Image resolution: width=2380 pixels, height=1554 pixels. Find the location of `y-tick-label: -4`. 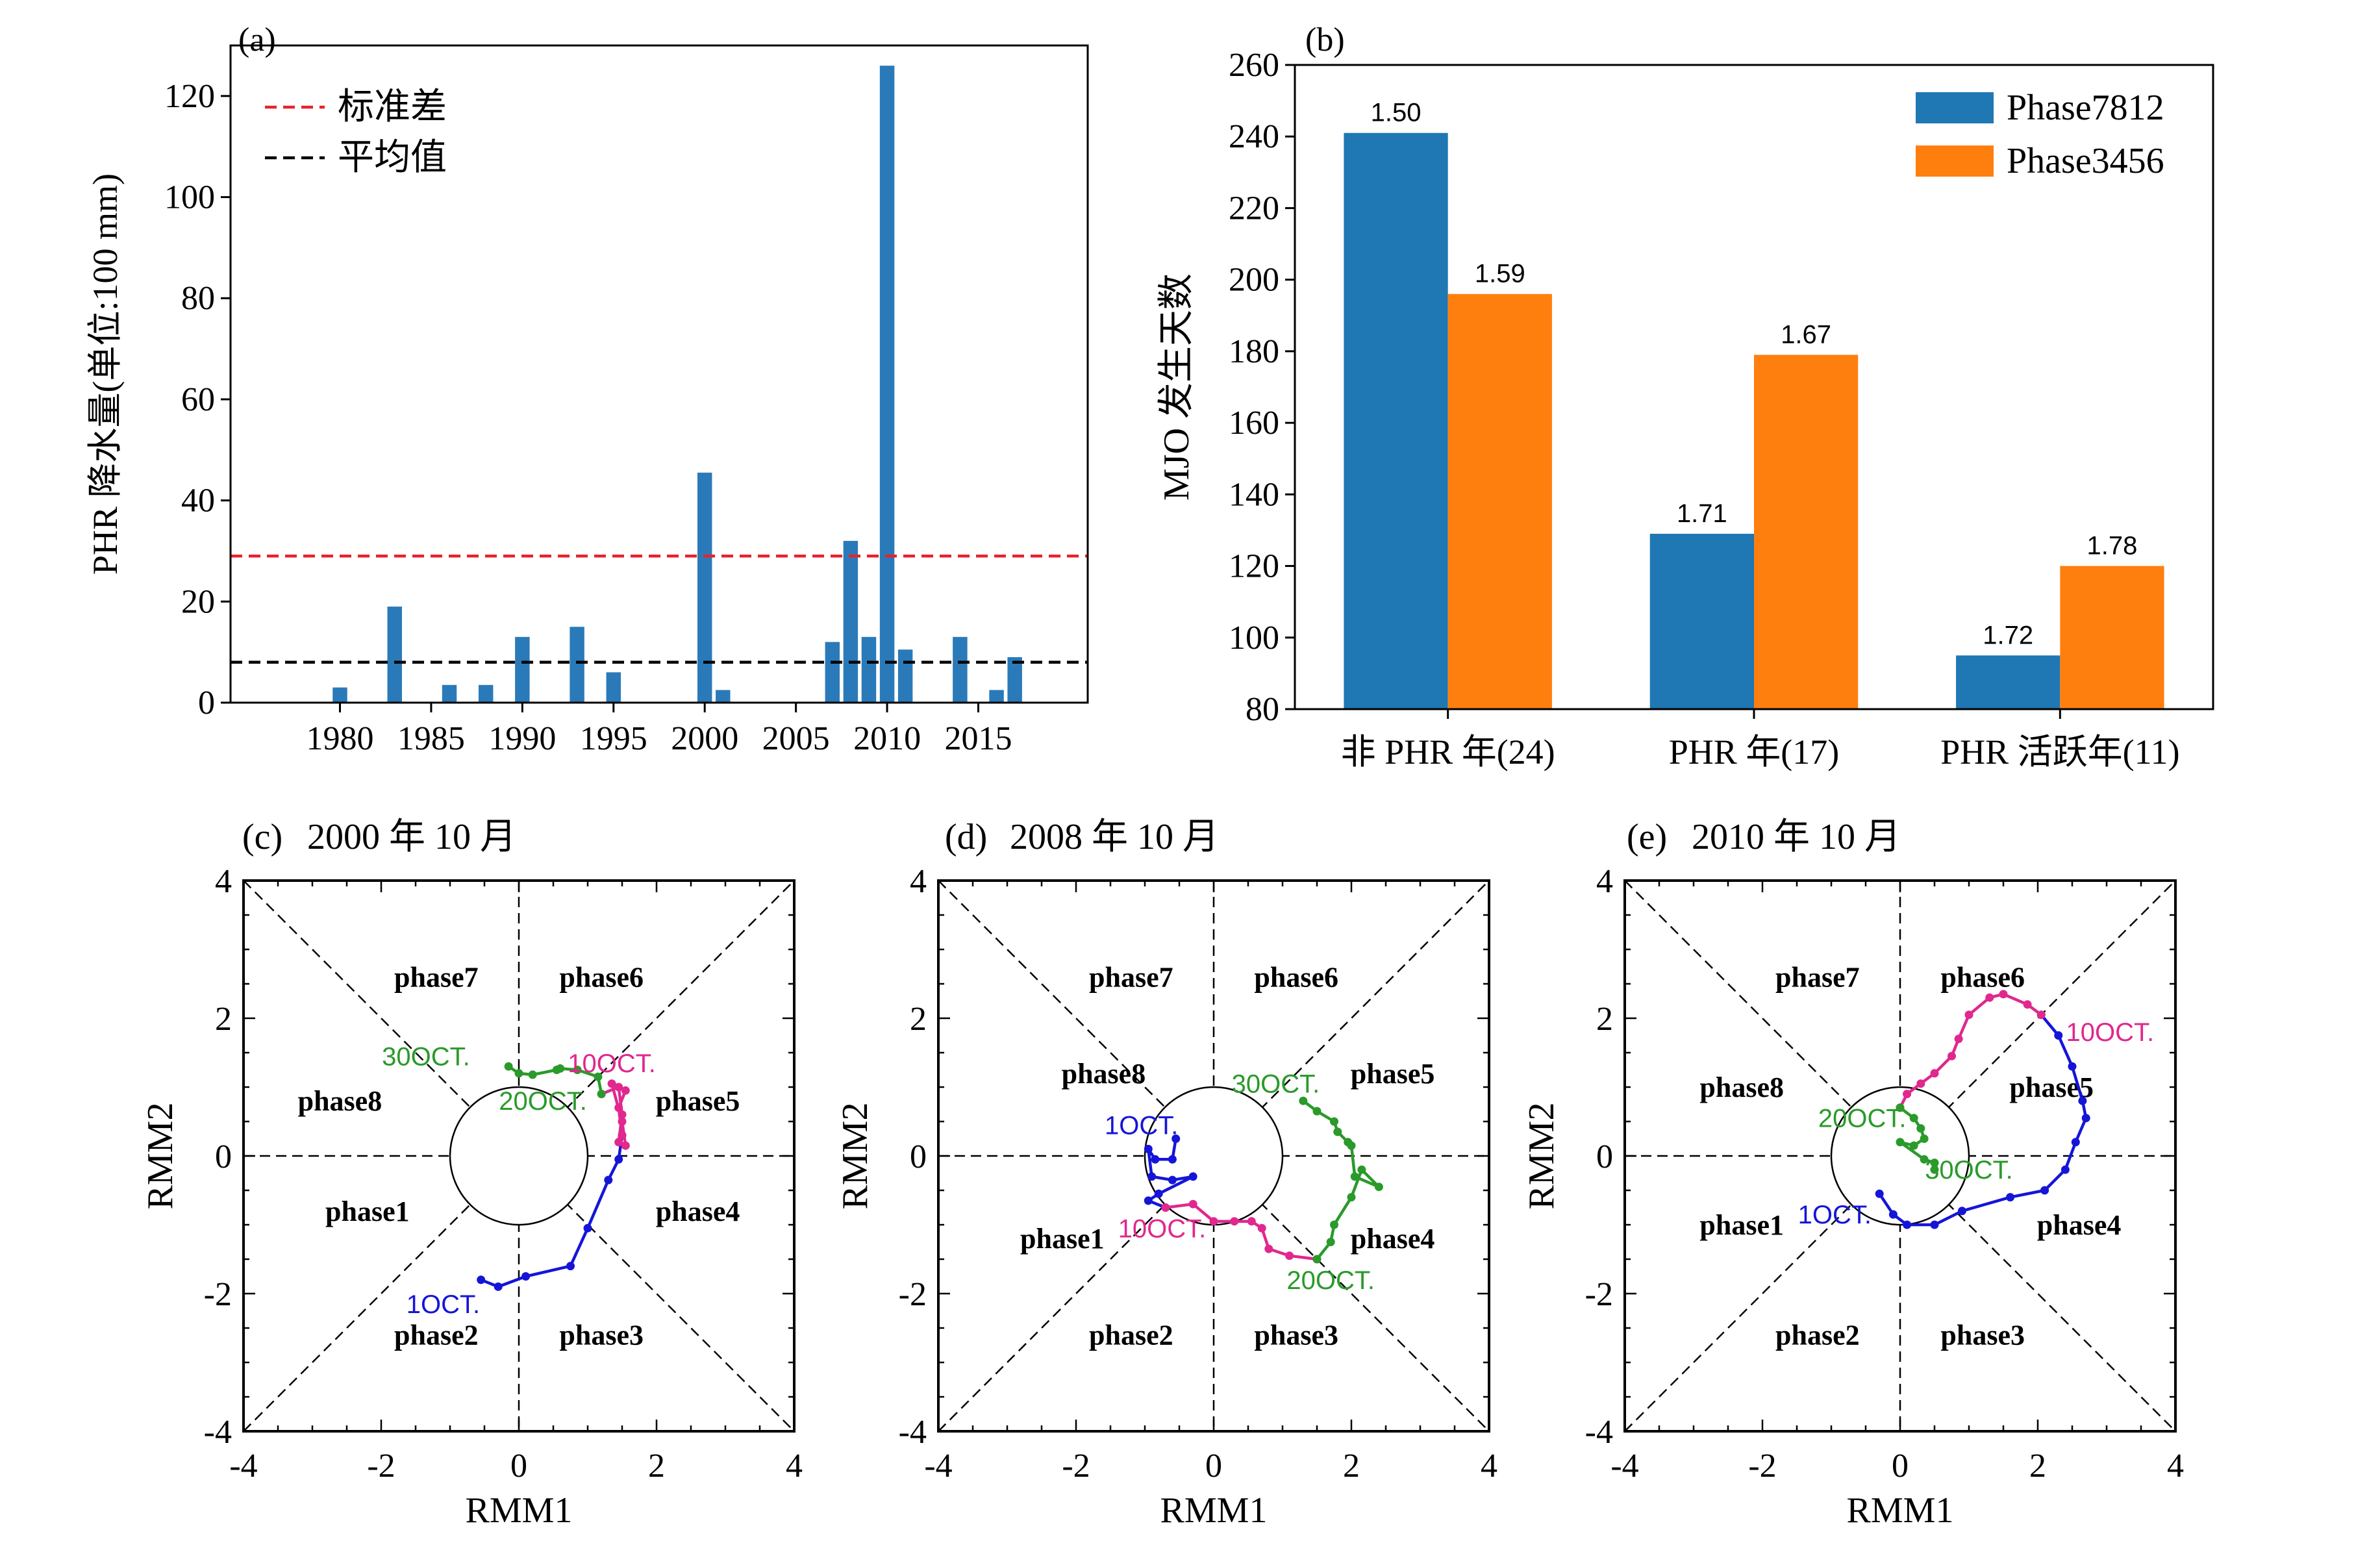

y-tick-label: -4 is located at coordinates (218, 1432).